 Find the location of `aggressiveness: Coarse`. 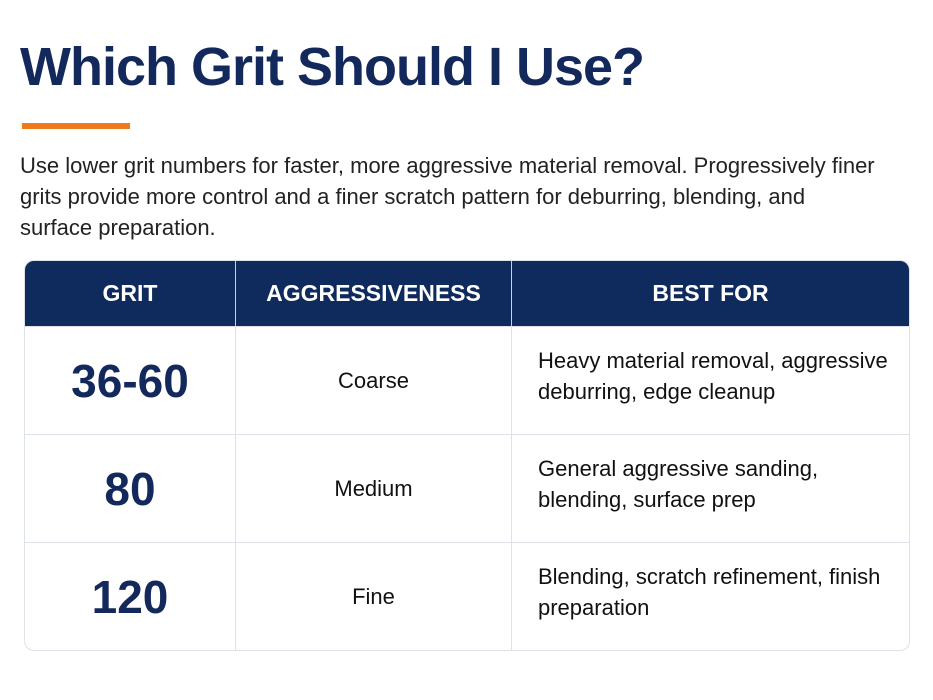

aggressiveness: Coarse is located at coordinates (374, 380).